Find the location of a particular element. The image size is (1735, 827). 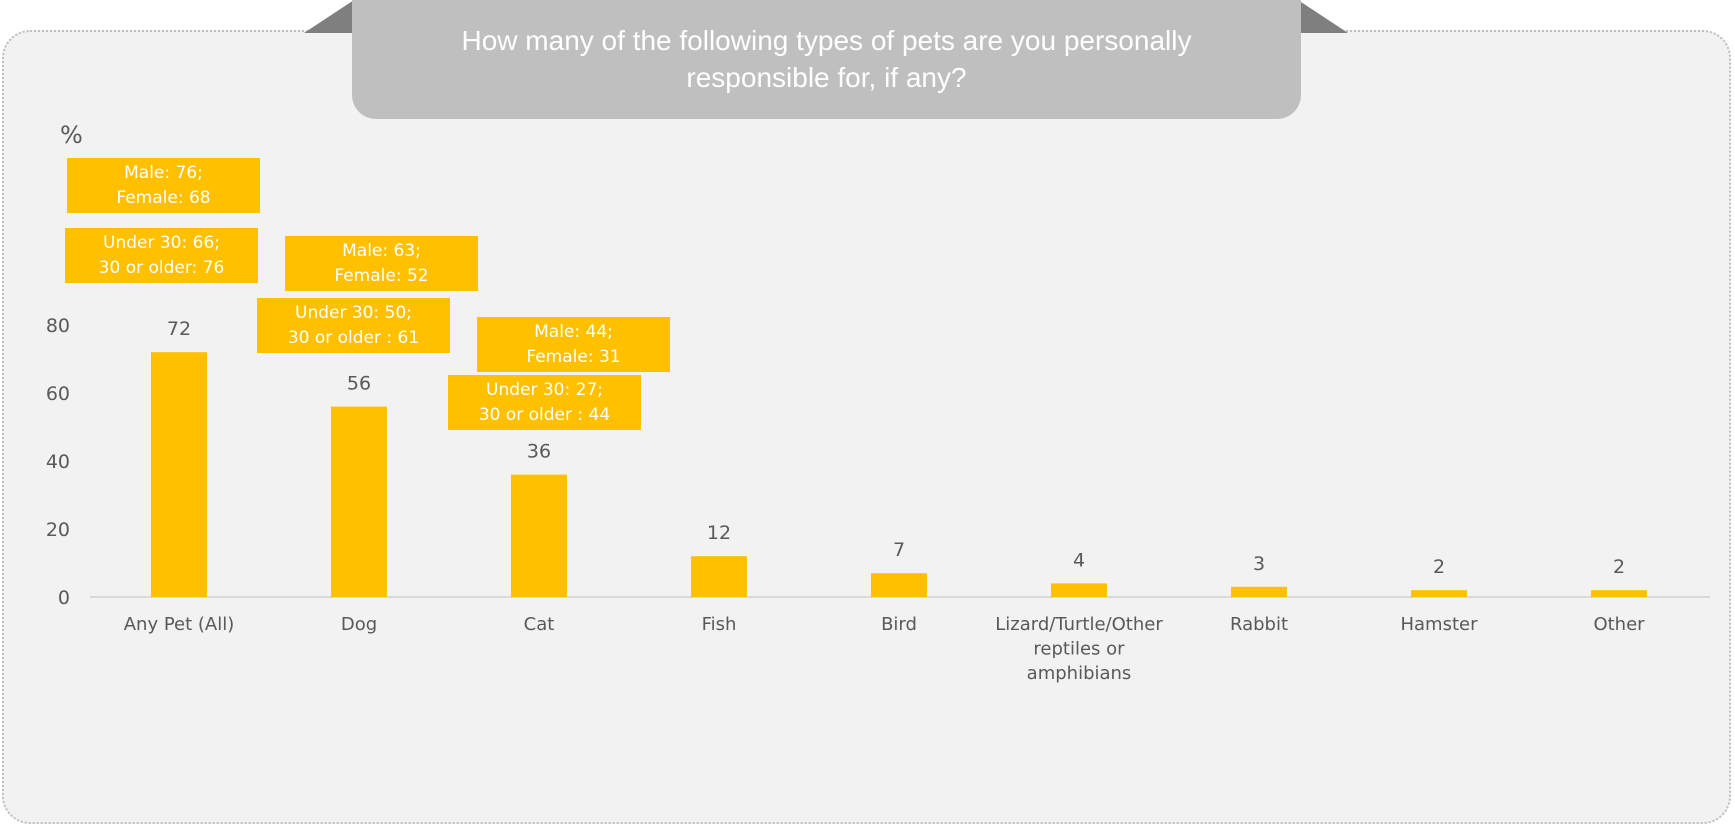

callout-line: Under 30: 50; is located at coordinates (353, 312).